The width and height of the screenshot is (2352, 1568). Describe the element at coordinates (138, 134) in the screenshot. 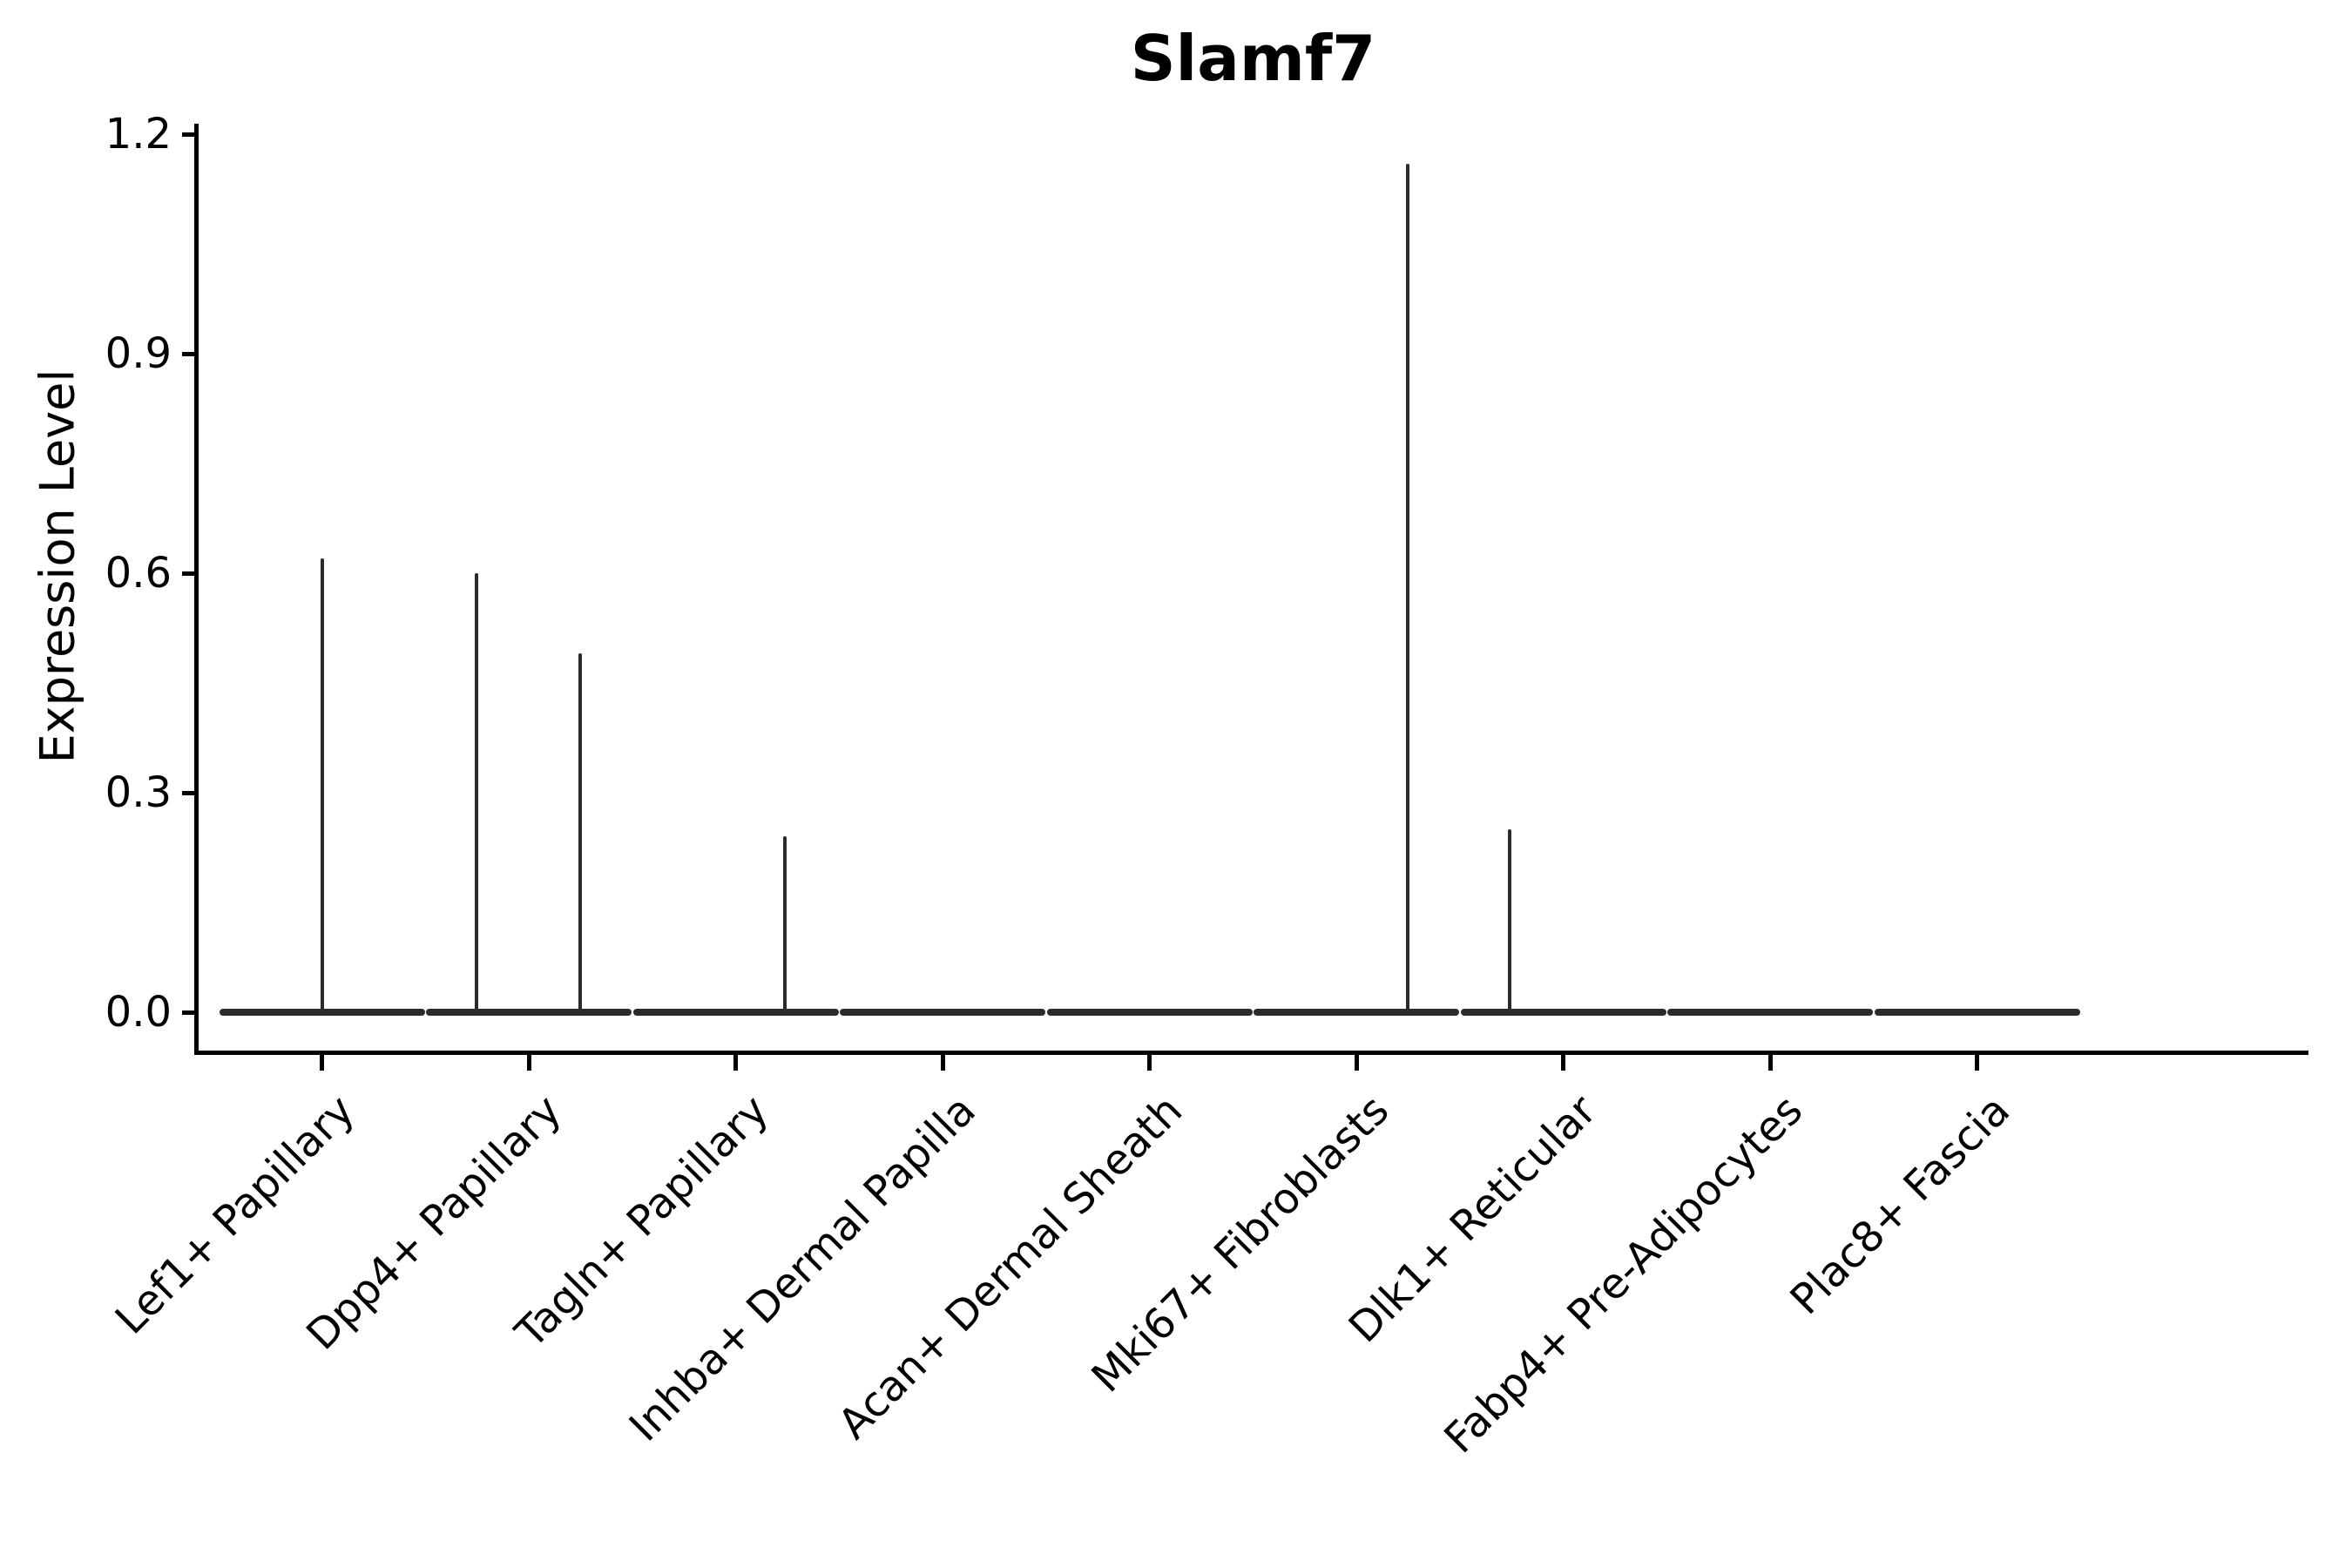

I see `y-tick-label: 1.2` at that location.